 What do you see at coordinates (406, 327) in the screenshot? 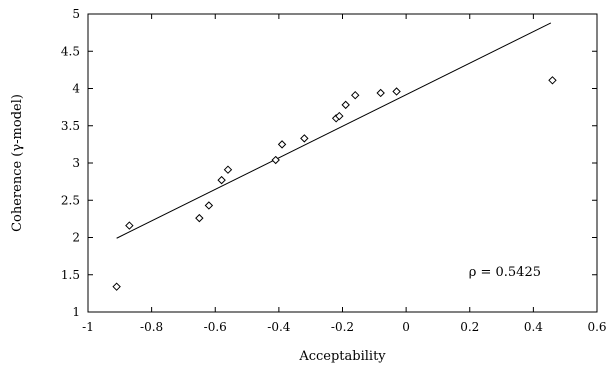
I see `x-tick-label: 0` at bounding box center [406, 327].